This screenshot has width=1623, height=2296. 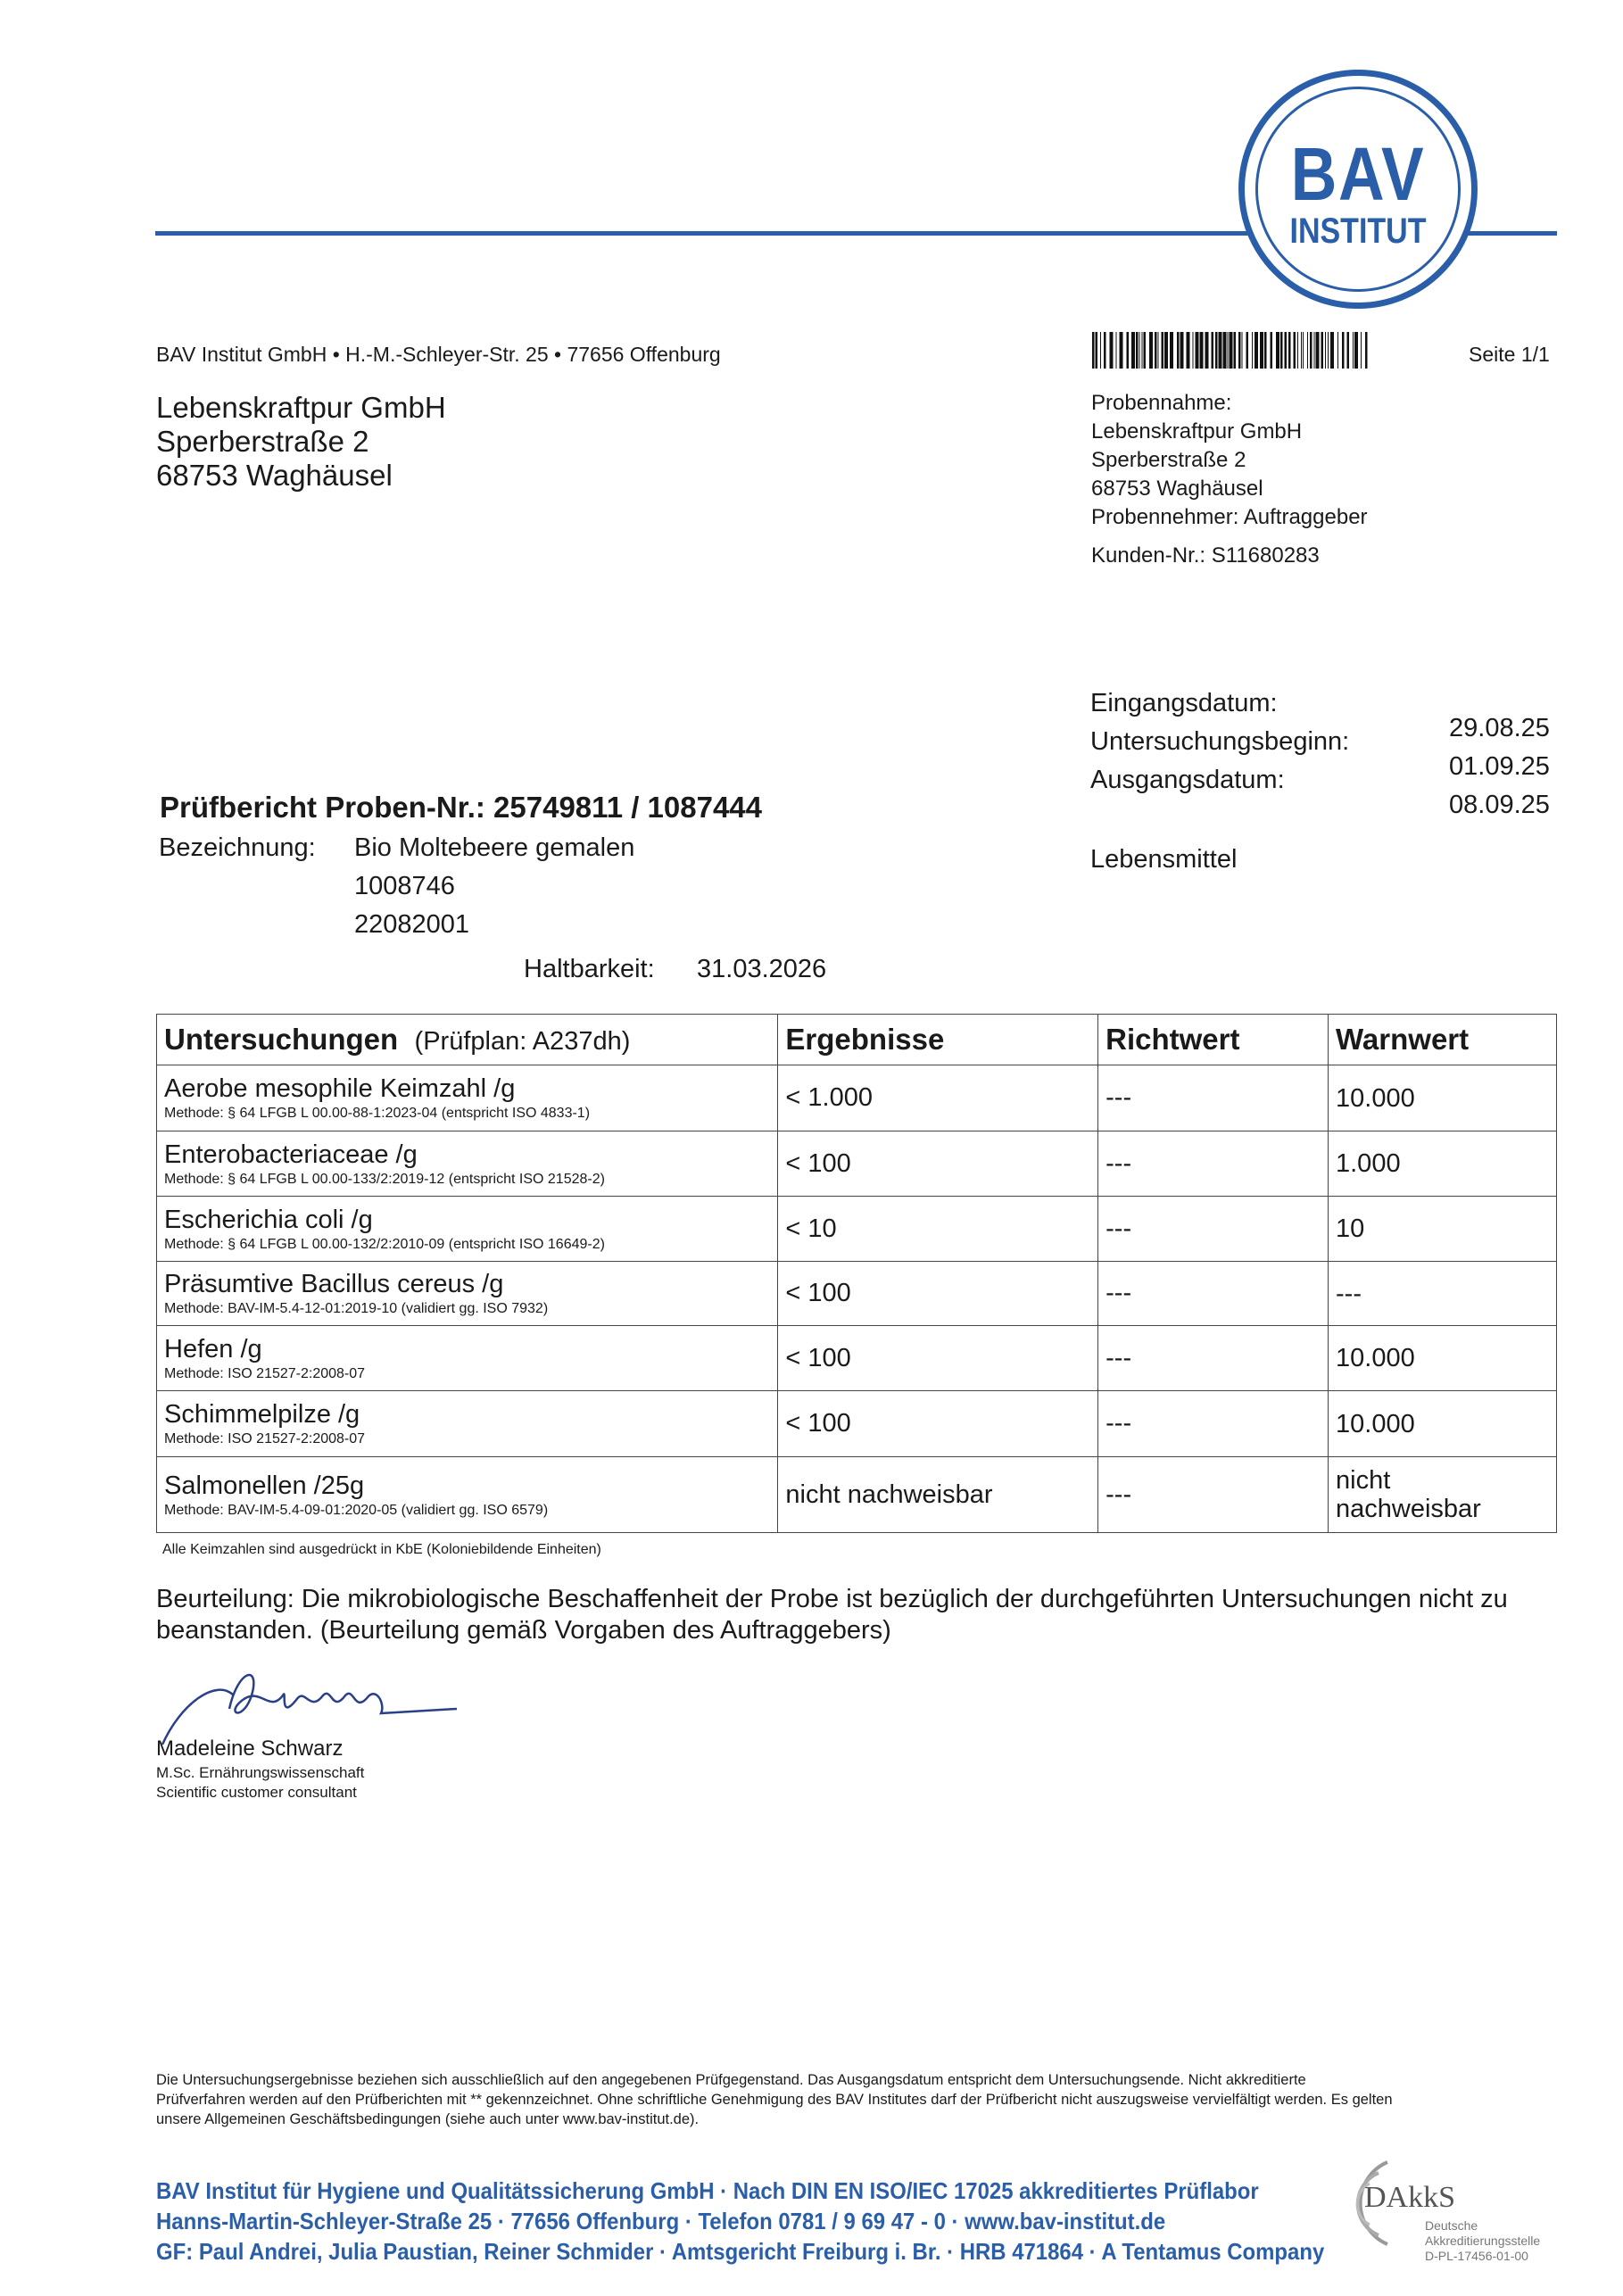 What do you see at coordinates (1177, 489) in the screenshot?
I see `sampling-line: 68753 Waghäusel` at bounding box center [1177, 489].